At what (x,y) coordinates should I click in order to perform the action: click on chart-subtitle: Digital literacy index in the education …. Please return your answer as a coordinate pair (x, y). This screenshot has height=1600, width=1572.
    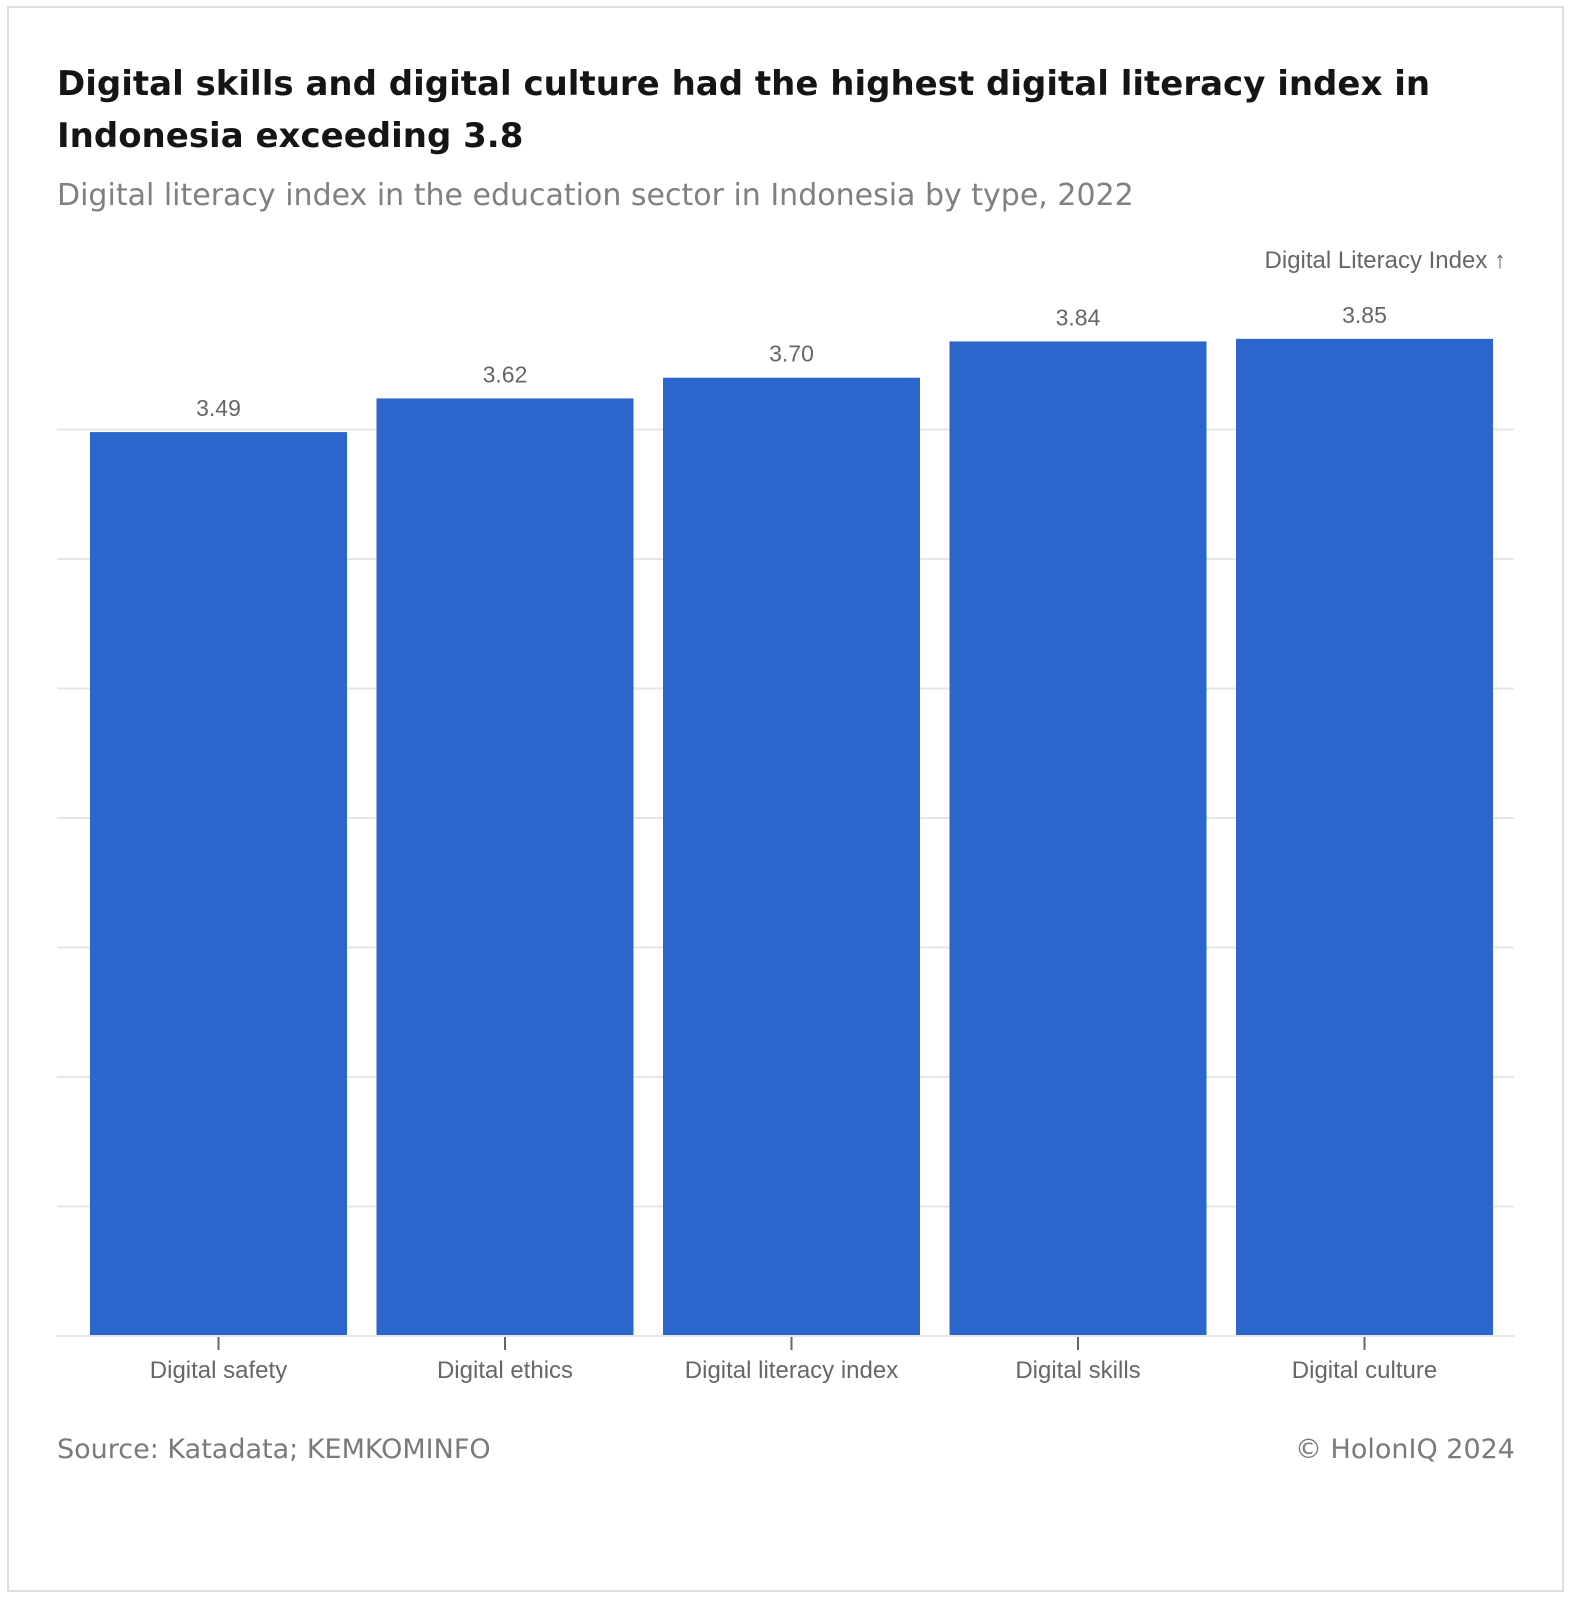
    Looking at the image, I should click on (595, 195).